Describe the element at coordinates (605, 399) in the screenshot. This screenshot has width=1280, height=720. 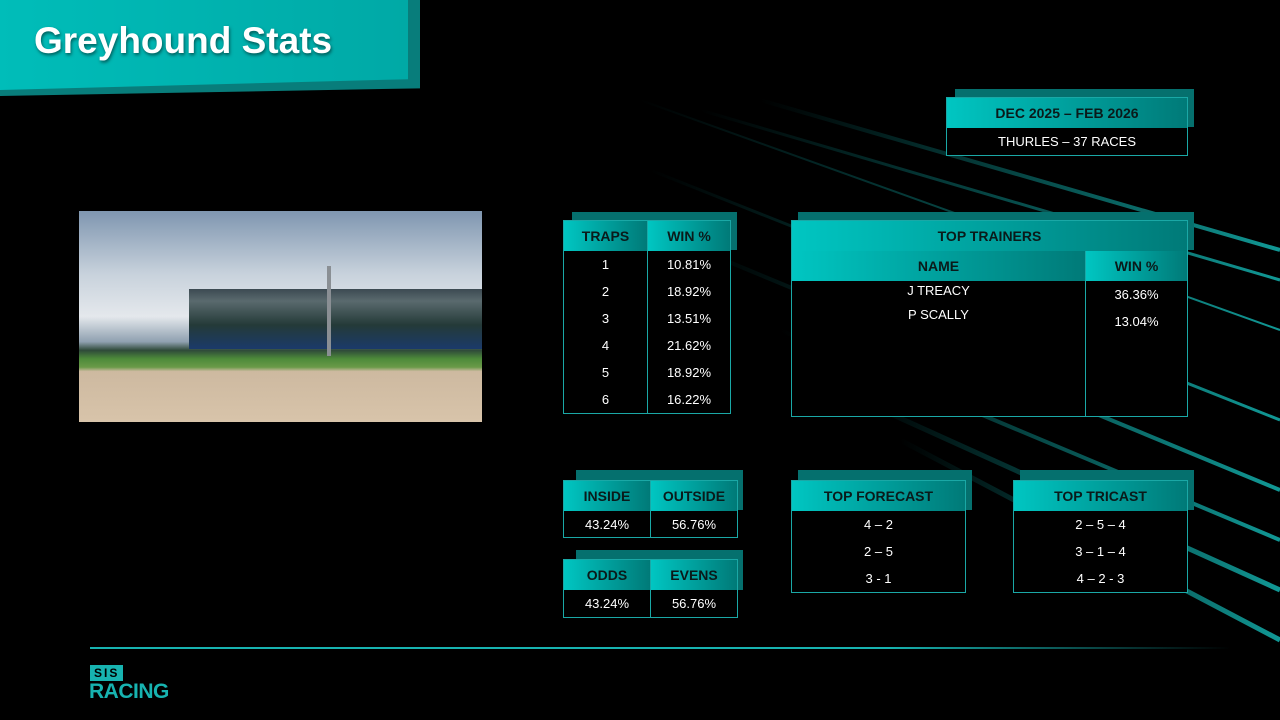
I see `trap-number: 6` at that location.